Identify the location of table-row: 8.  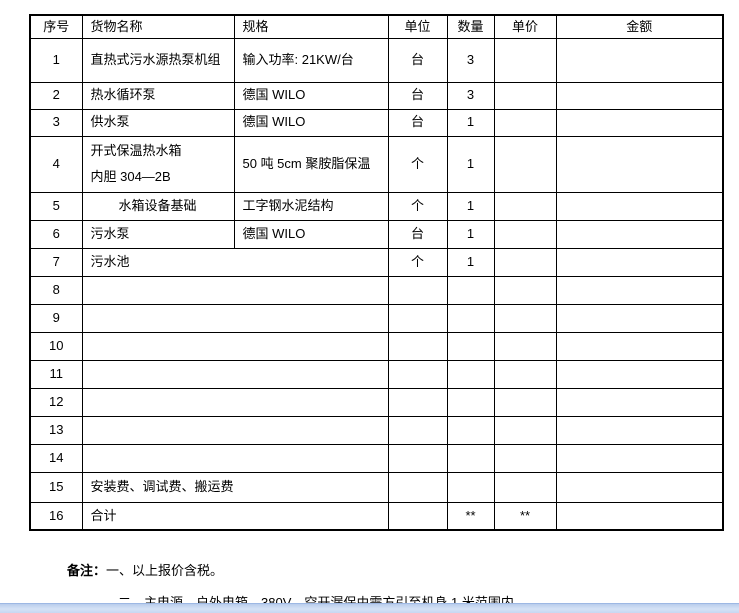
(376, 290).